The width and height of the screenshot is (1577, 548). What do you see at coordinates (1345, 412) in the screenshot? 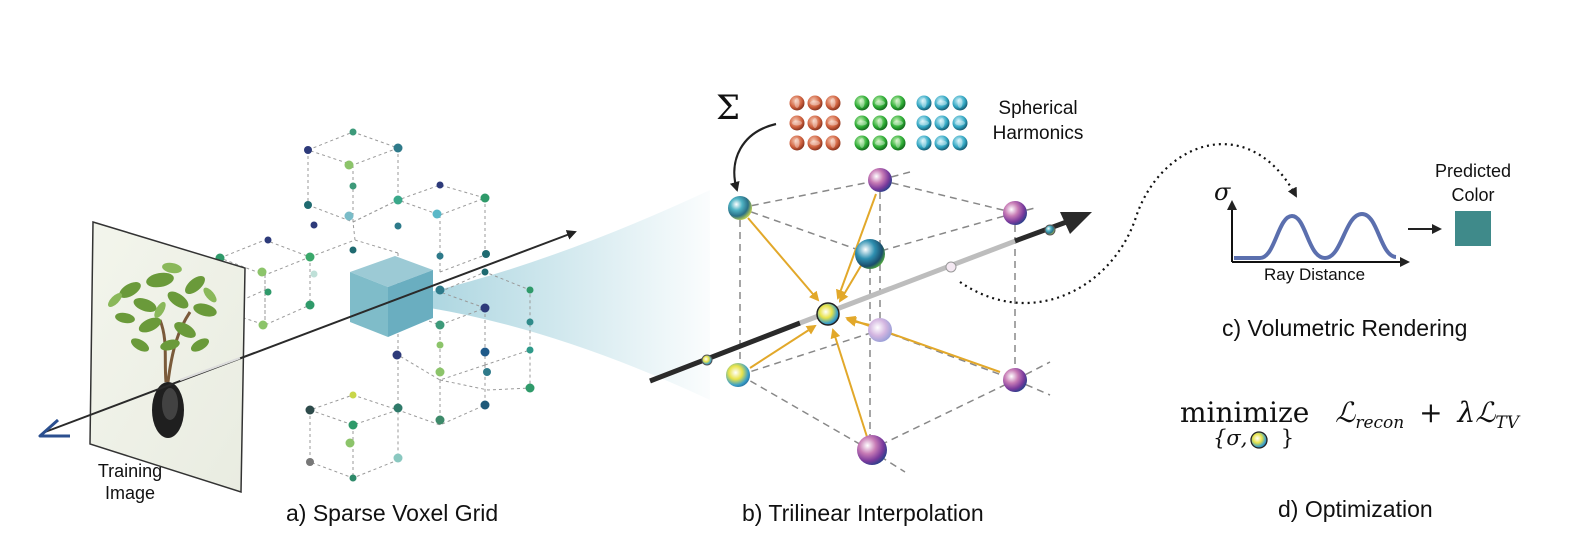
I see `loss-recon-symbol: ℒ` at bounding box center [1345, 412].